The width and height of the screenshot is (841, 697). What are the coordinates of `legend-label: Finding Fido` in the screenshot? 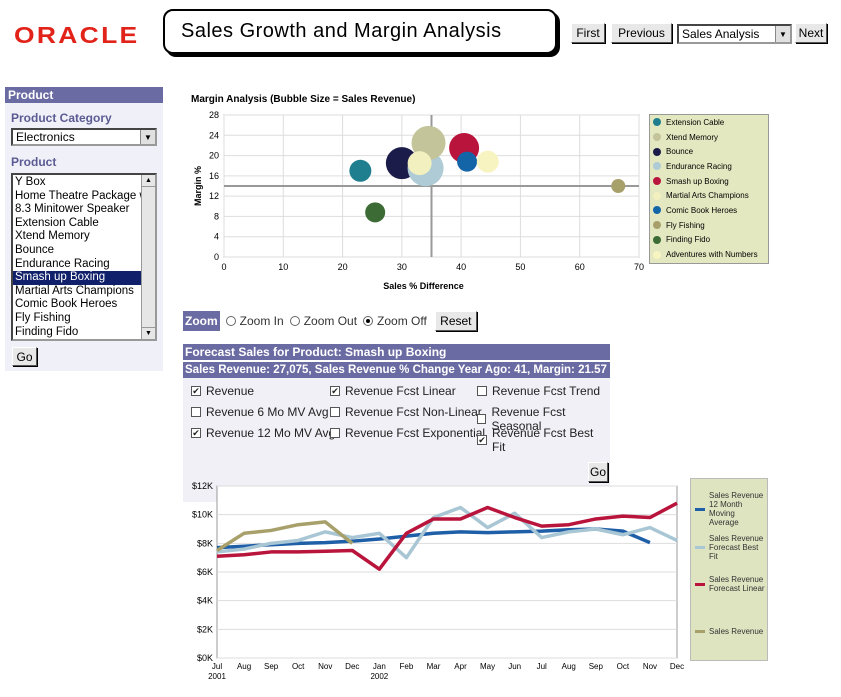 It's located at (688, 240).